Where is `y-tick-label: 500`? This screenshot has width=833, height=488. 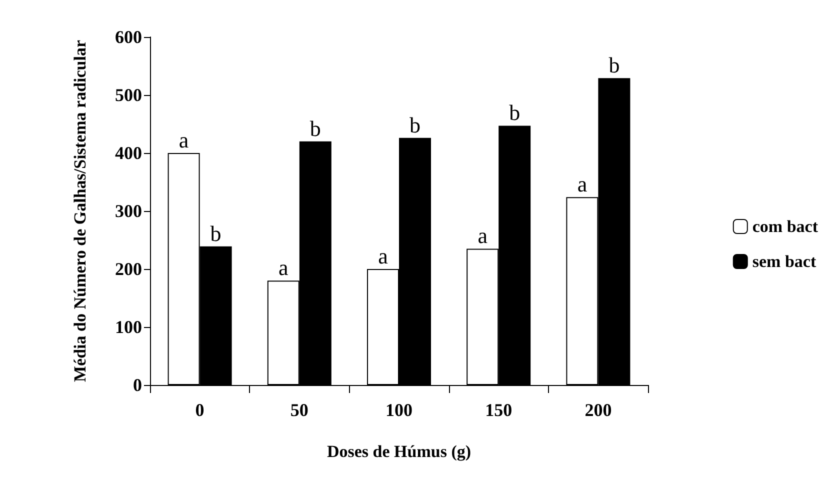 y-tick-label: 500 is located at coordinates (128, 95).